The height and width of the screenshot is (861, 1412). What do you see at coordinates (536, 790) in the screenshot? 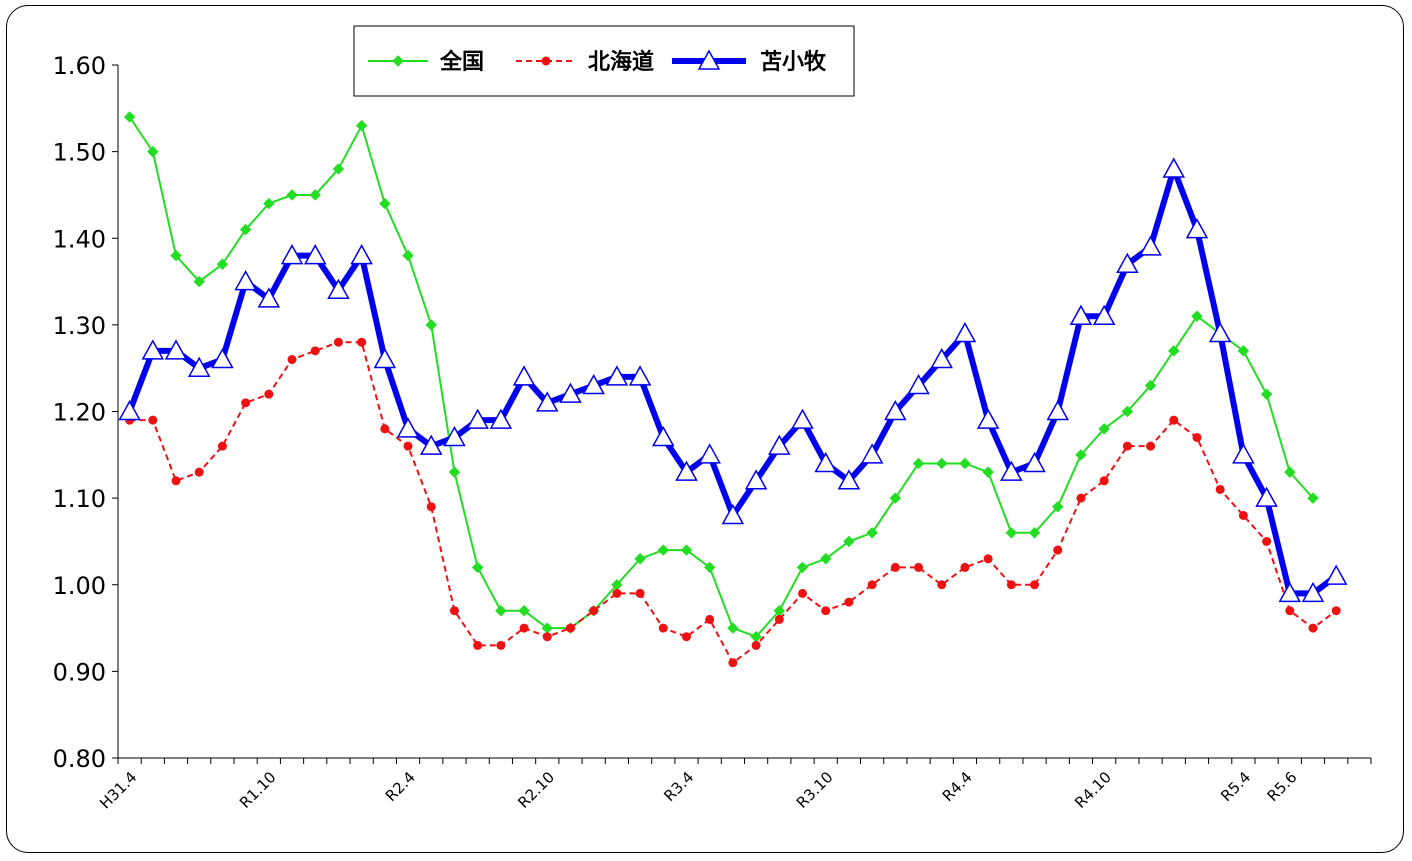
I see `x-tick-label: R2.10` at bounding box center [536, 790].